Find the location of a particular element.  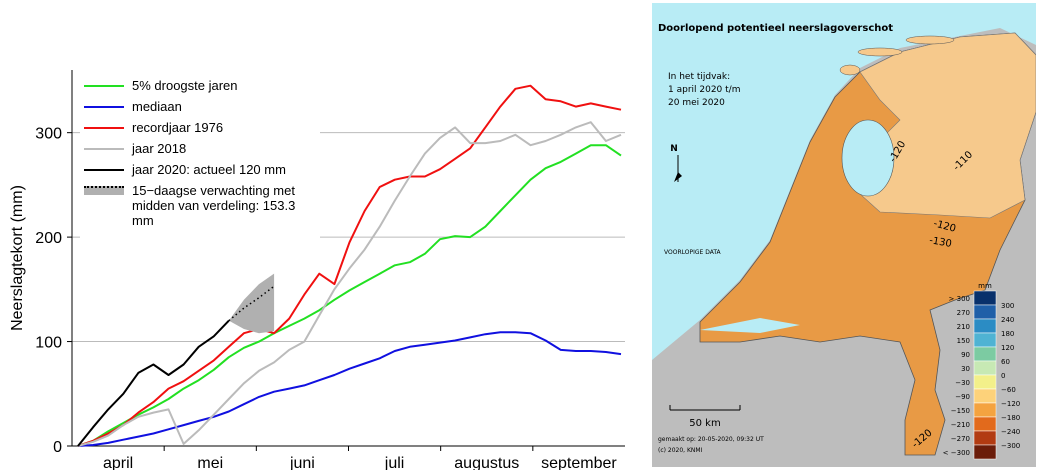

period: In het tijdvak: is located at coordinates (699, 77).